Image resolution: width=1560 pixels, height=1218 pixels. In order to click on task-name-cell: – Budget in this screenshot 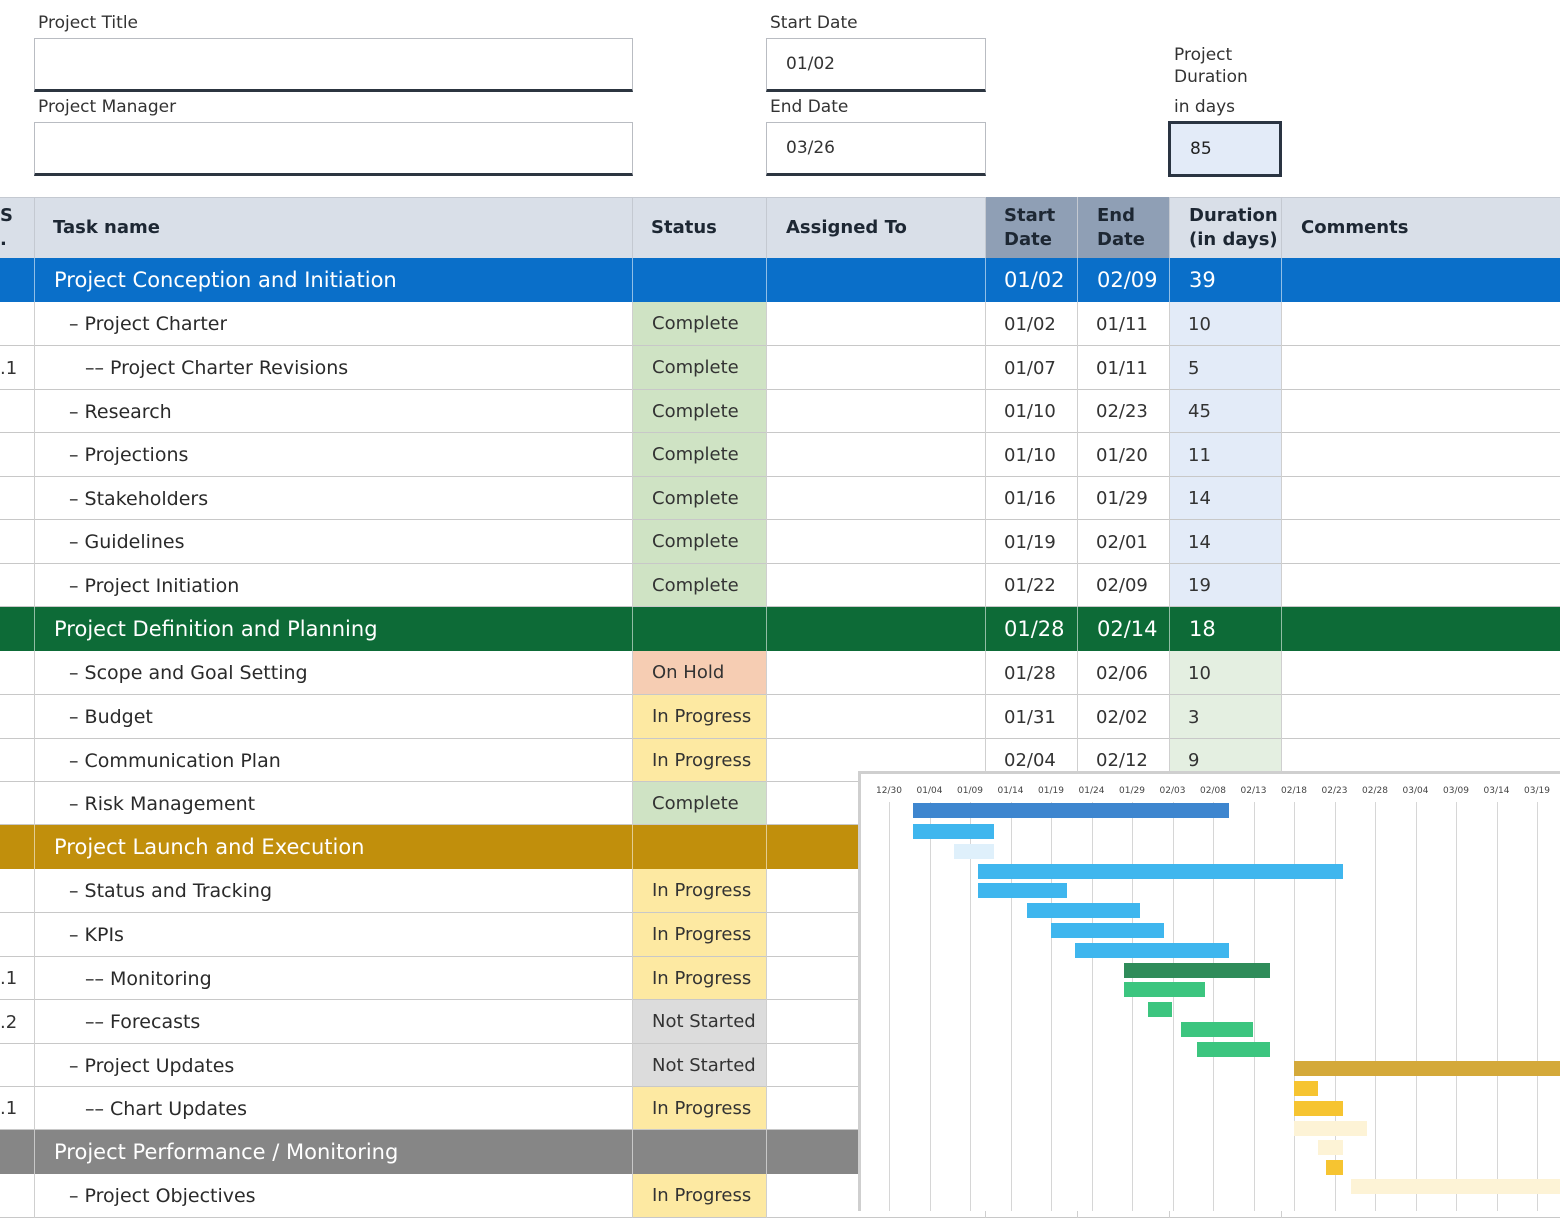, I will do `click(111, 717)`.